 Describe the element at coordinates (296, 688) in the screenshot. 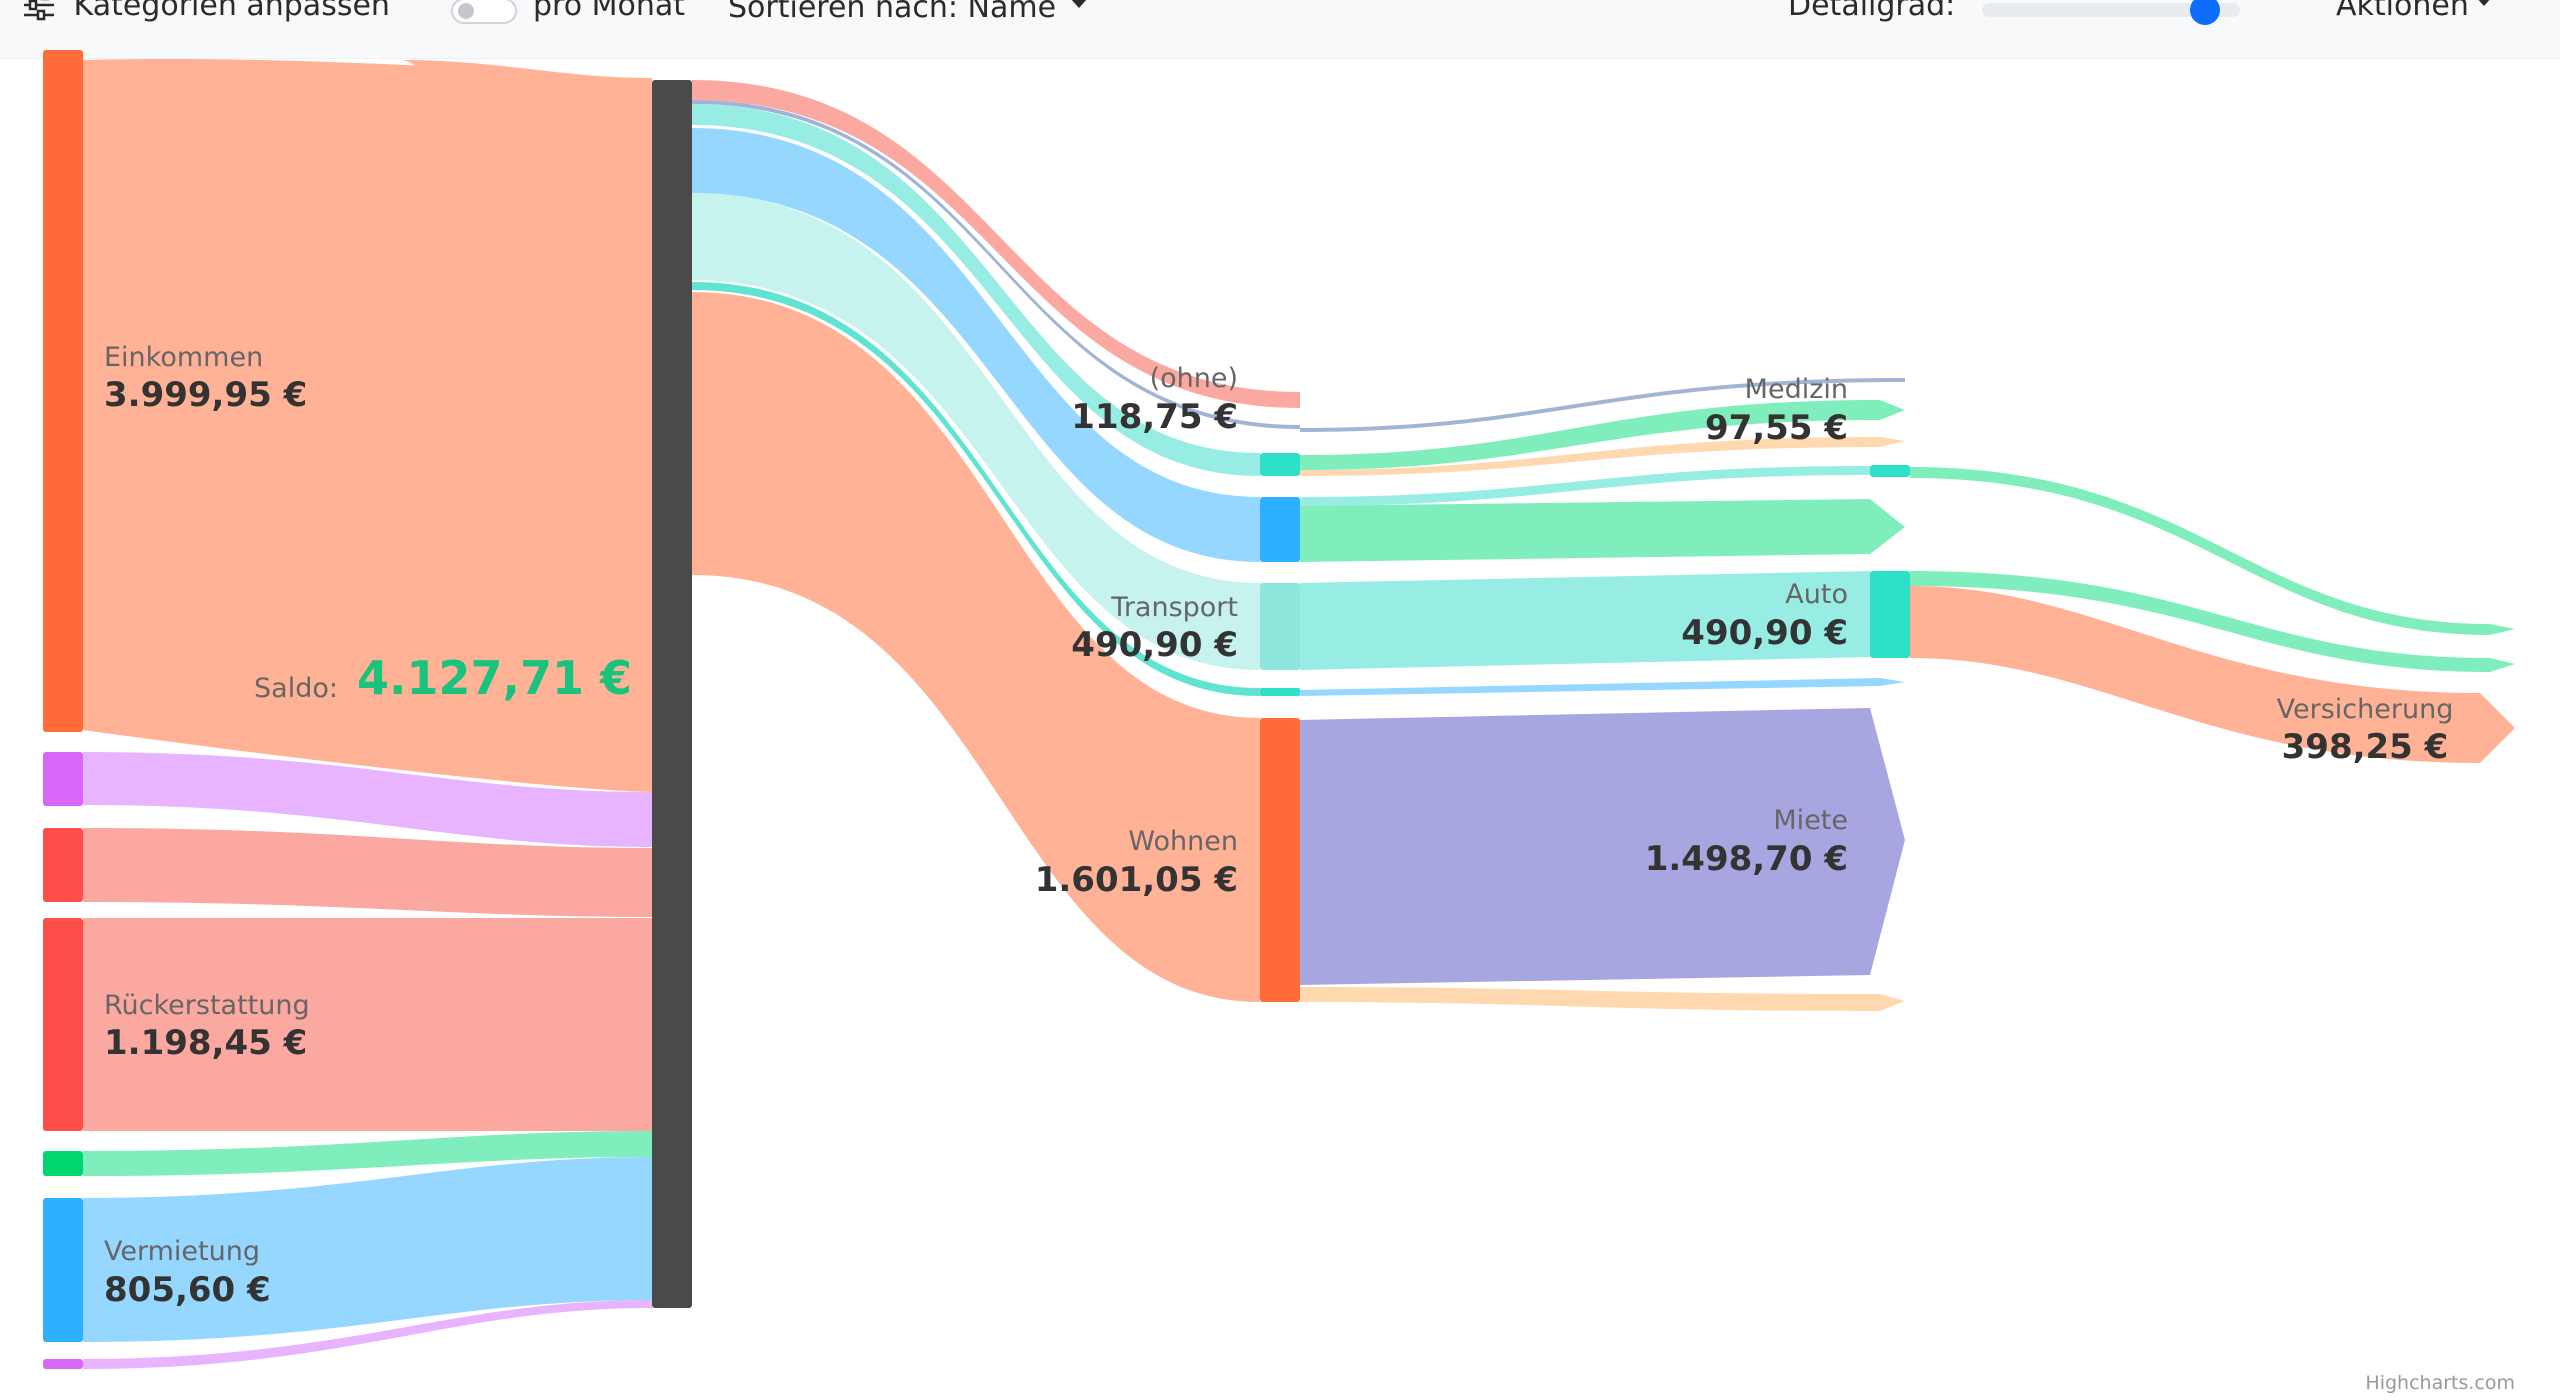

I see `saldo-caption: Saldo:` at that location.